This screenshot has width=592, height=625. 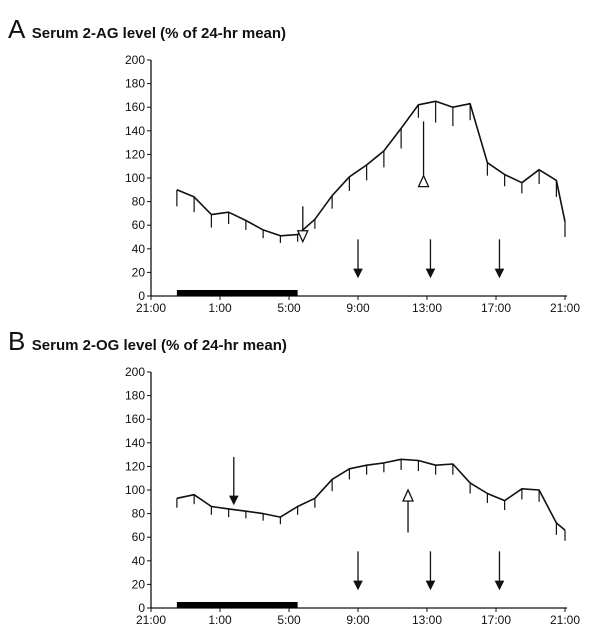 What do you see at coordinates (139, 249) in the screenshot?
I see `a-y-tick-label: 40` at bounding box center [139, 249].